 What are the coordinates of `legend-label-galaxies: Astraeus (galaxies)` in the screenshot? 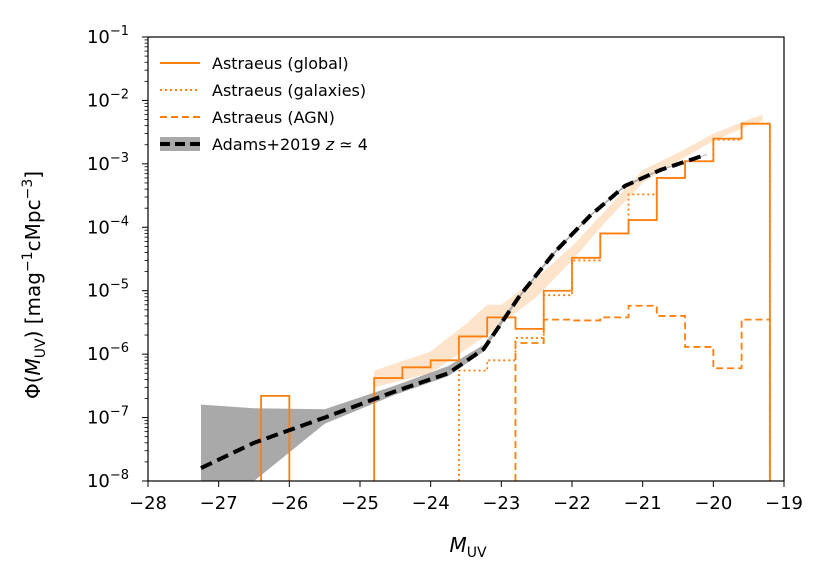 It's located at (289, 90).